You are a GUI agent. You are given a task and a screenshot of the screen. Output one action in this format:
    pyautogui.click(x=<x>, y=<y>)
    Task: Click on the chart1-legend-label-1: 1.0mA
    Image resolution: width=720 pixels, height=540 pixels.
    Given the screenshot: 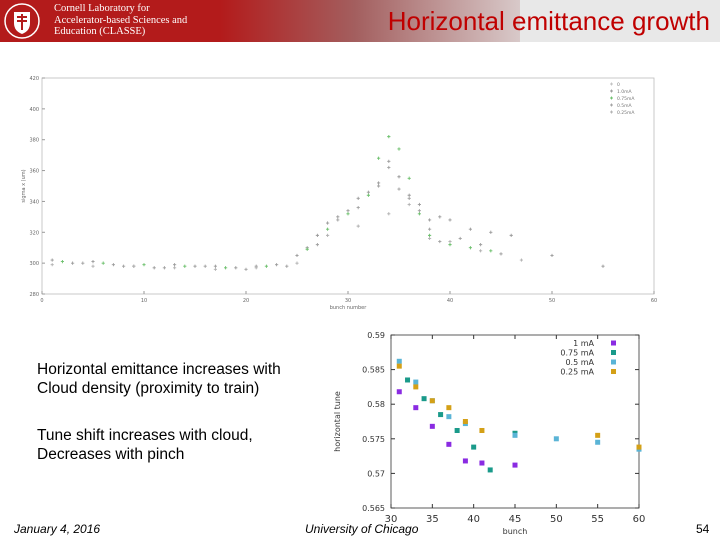 What is the action you would take?
    pyautogui.click(x=625, y=92)
    